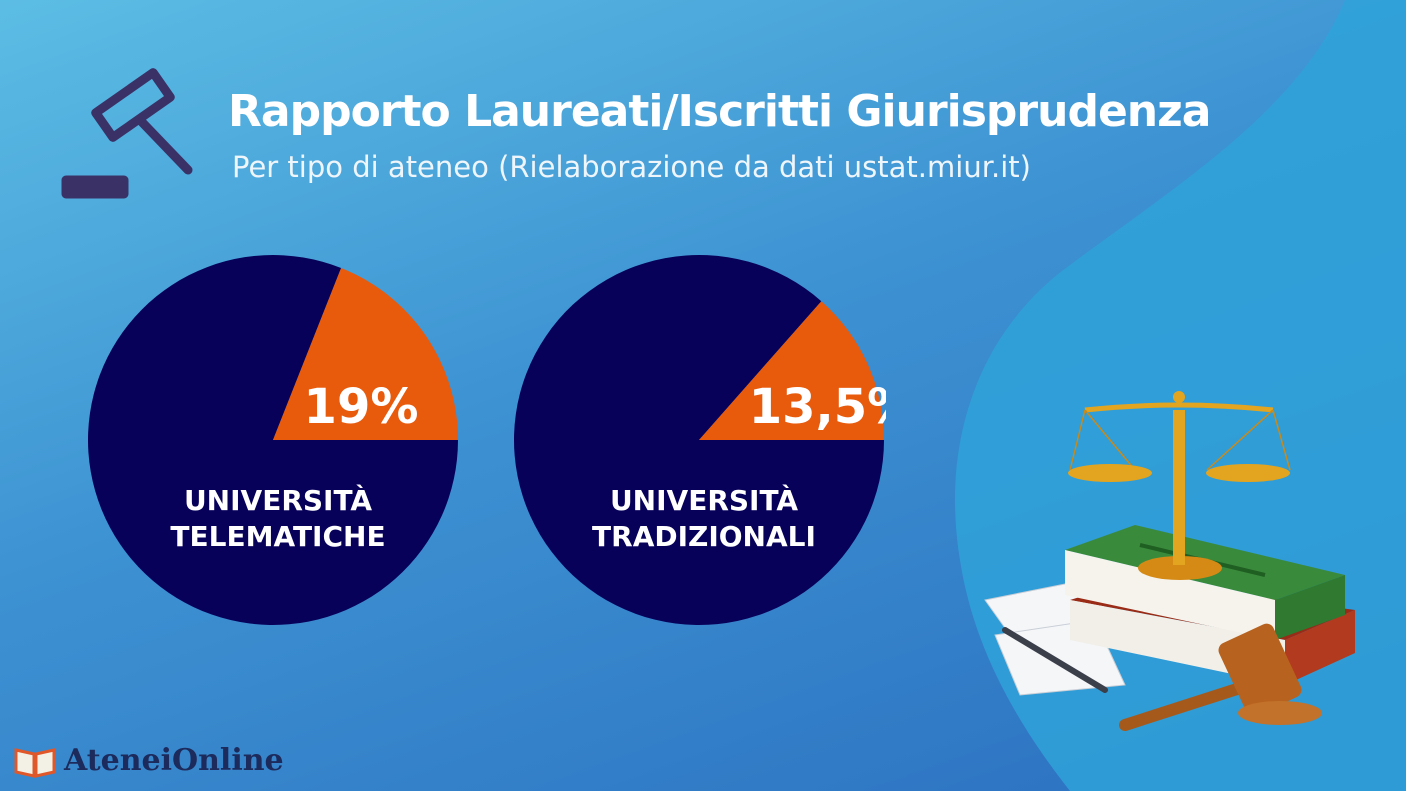 This screenshot has width=1406, height=791. Describe the element at coordinates (361, 407) in the screenshot. I see `data-label-percent: 19%` at that location.